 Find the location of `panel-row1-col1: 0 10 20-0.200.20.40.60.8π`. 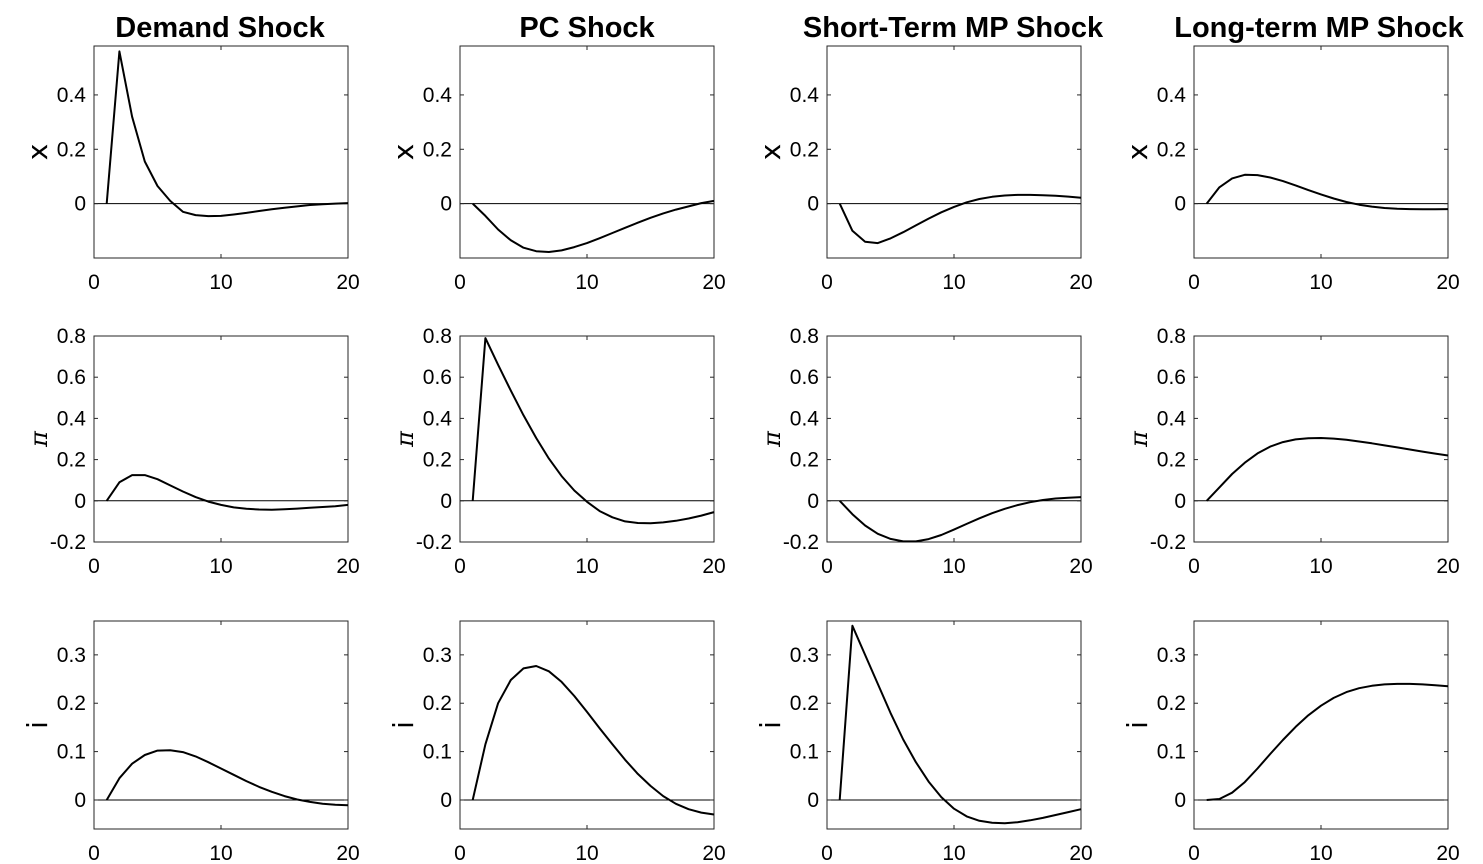

panel-row1-col1: 0 10 20-0.200.20.40.60.8π is located at coordinates (558, 451).